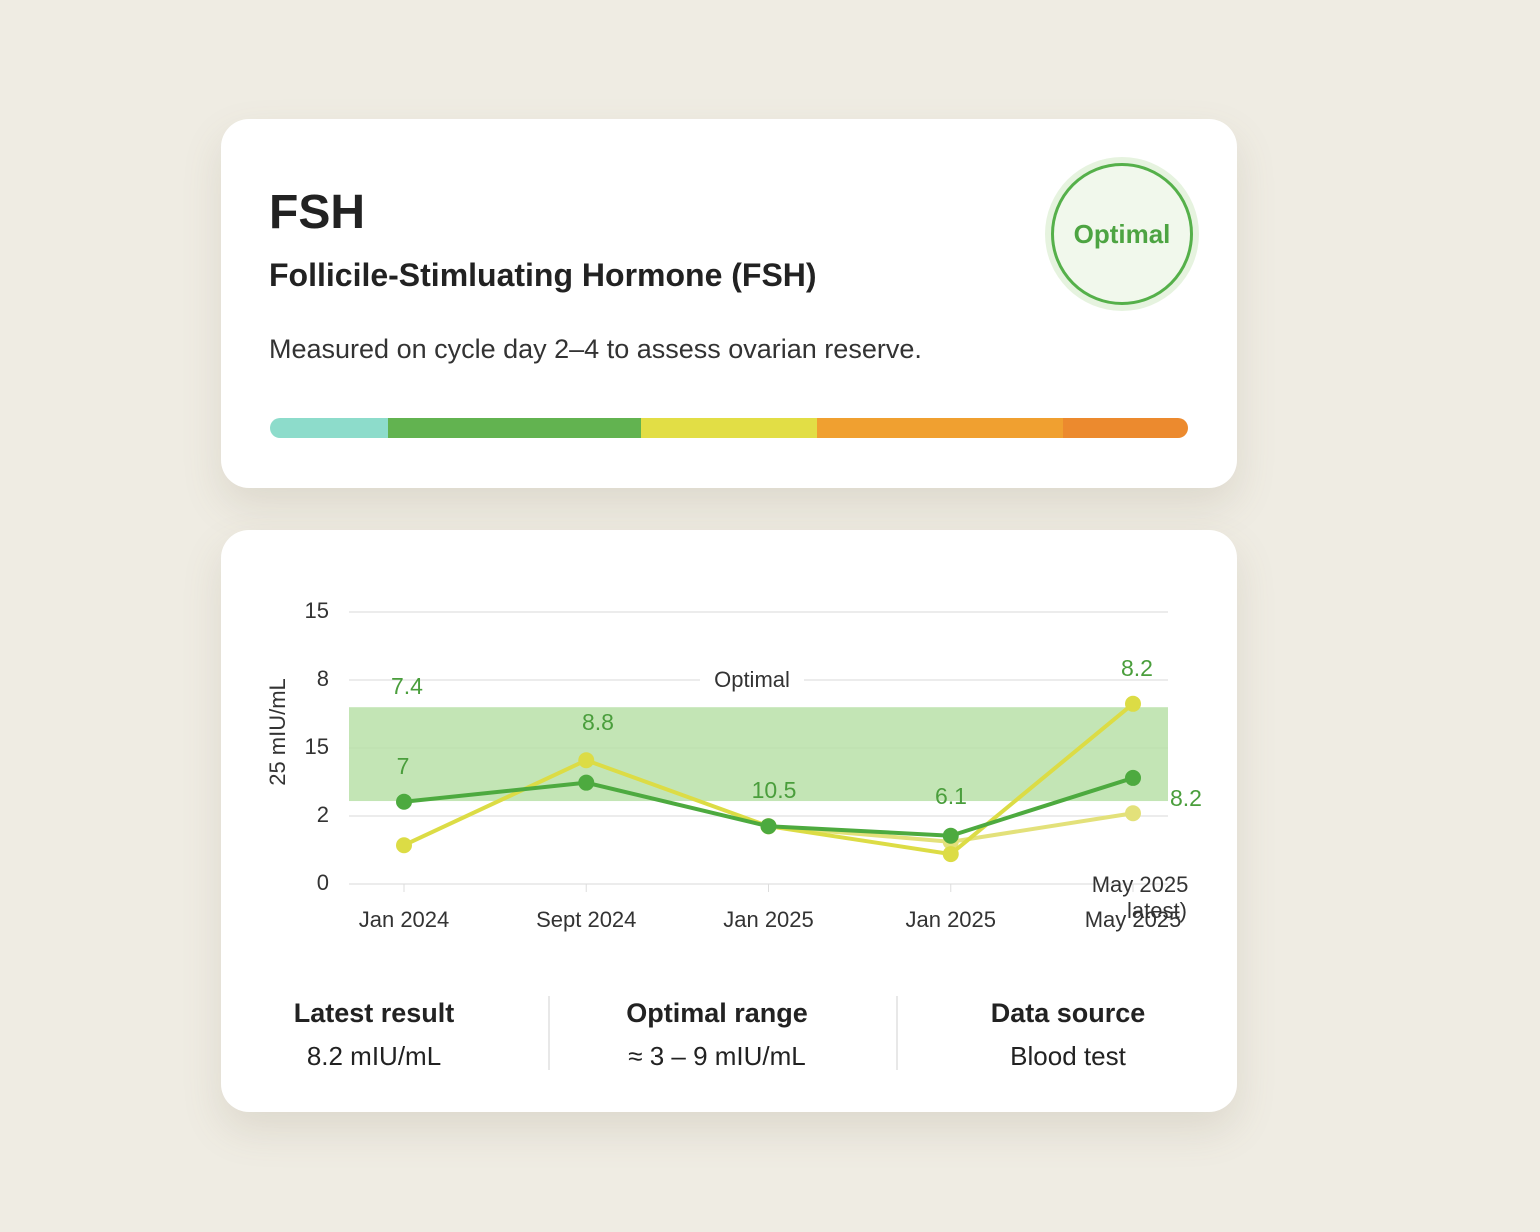 Image resolution: width=1540 pixels, height=1232 pixels. What do you see at coordinates (951, 796) in the screenshot?
I see `data-label: 6.1` at bounding box center [951, 796].